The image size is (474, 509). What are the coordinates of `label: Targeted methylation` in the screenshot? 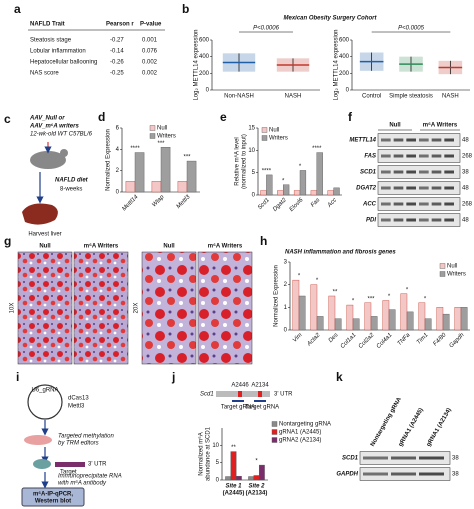 It's located at (86, 437).